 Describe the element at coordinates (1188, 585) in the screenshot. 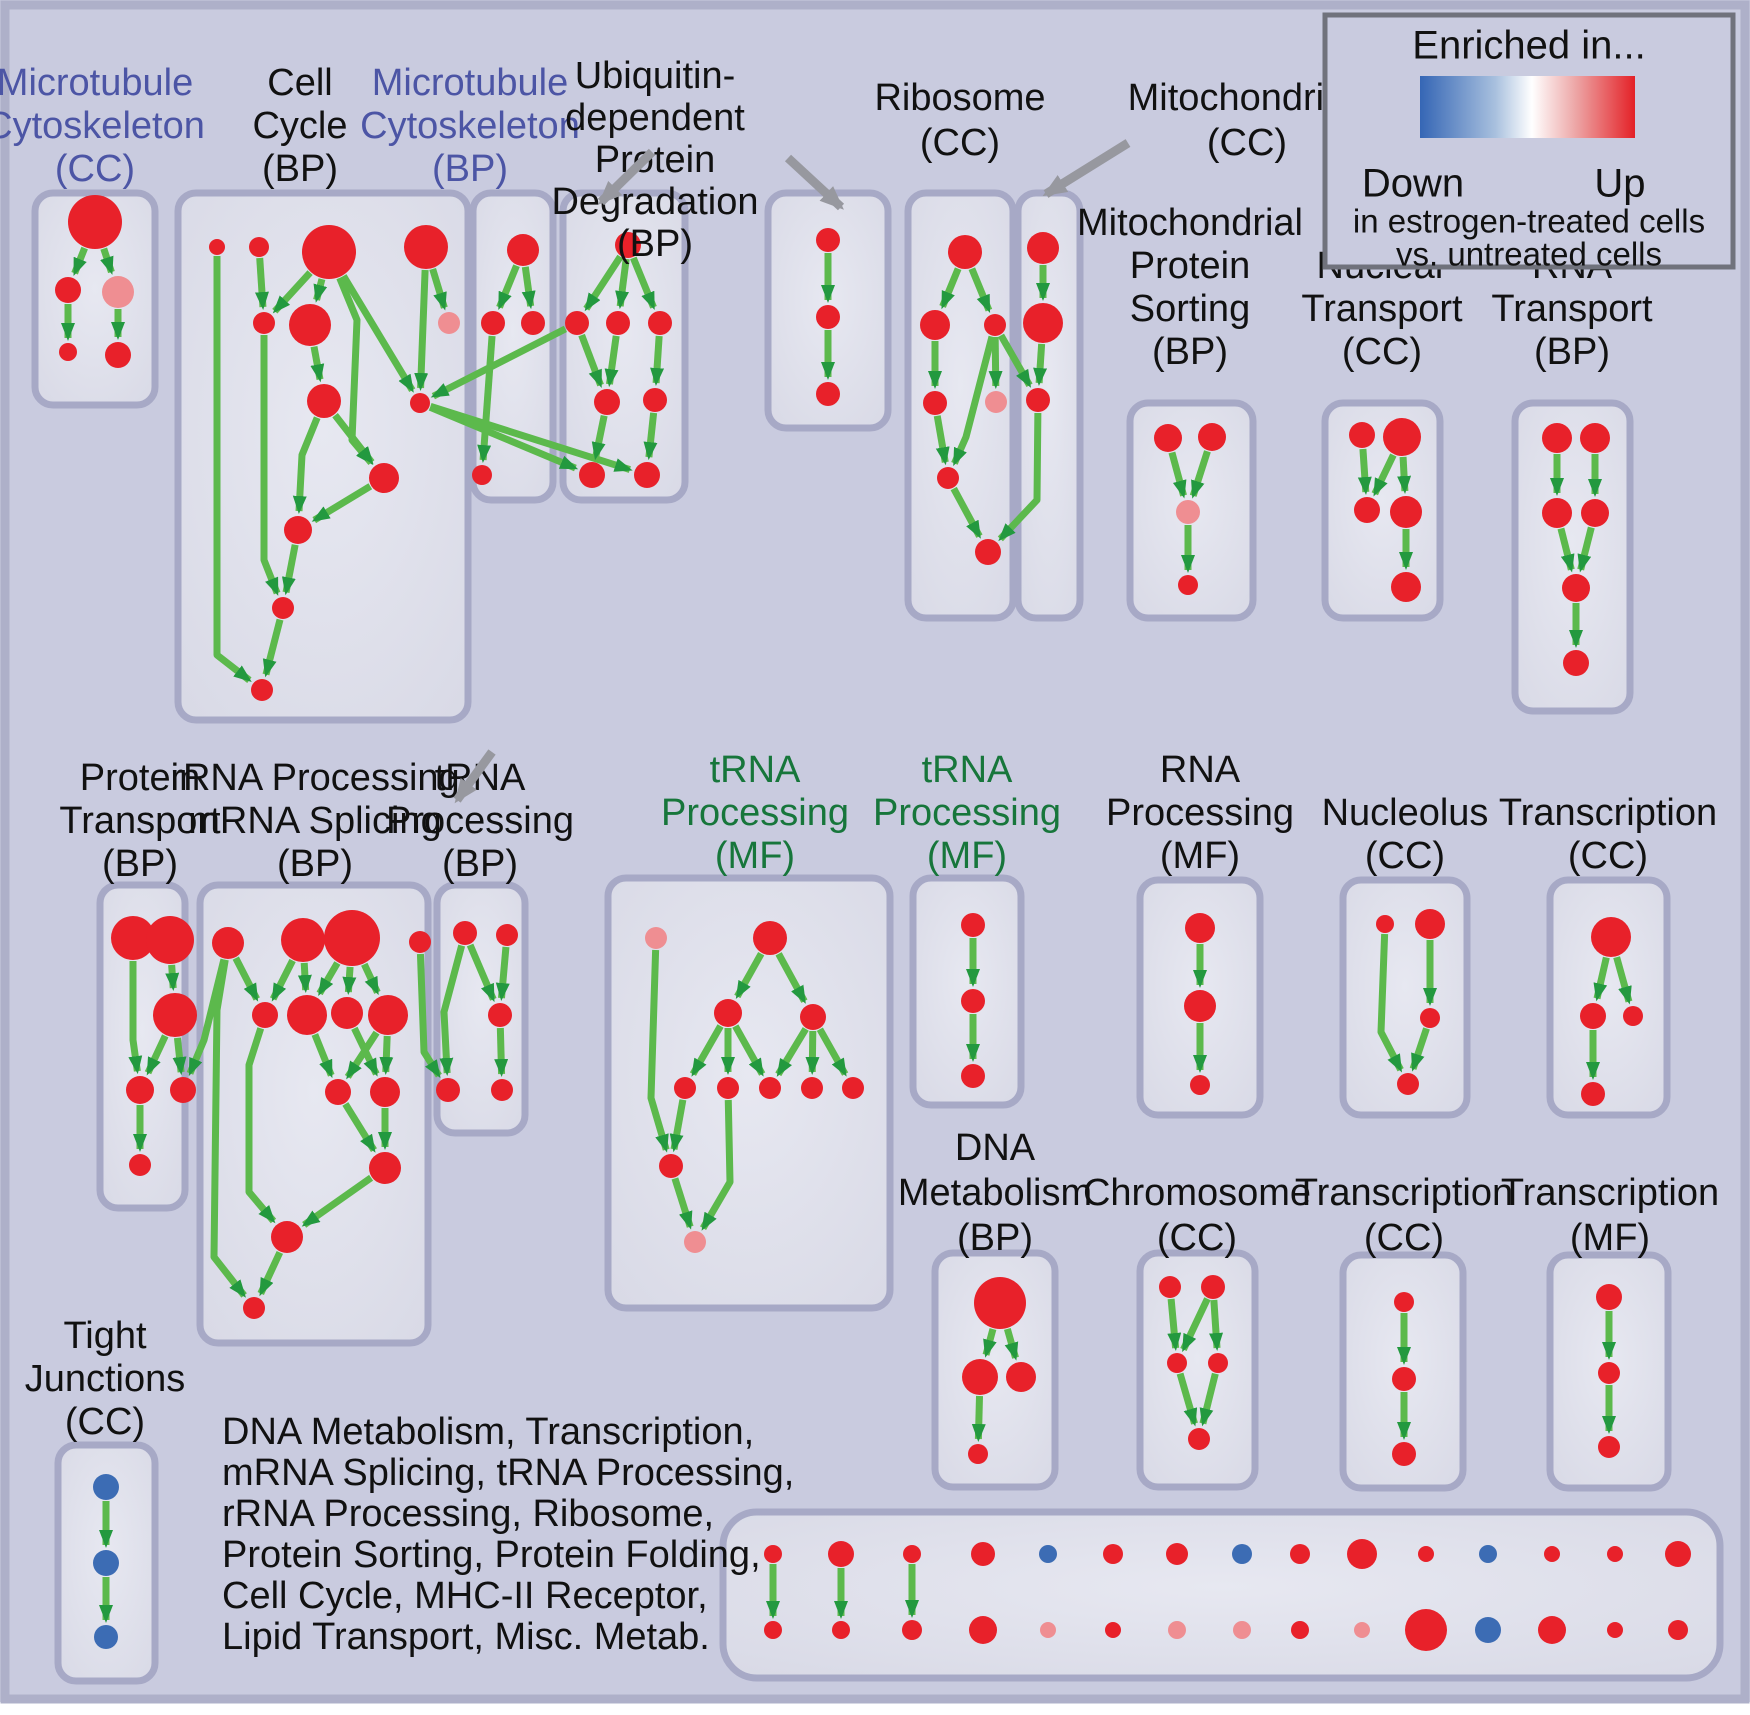

I see `node-S3` at that location.